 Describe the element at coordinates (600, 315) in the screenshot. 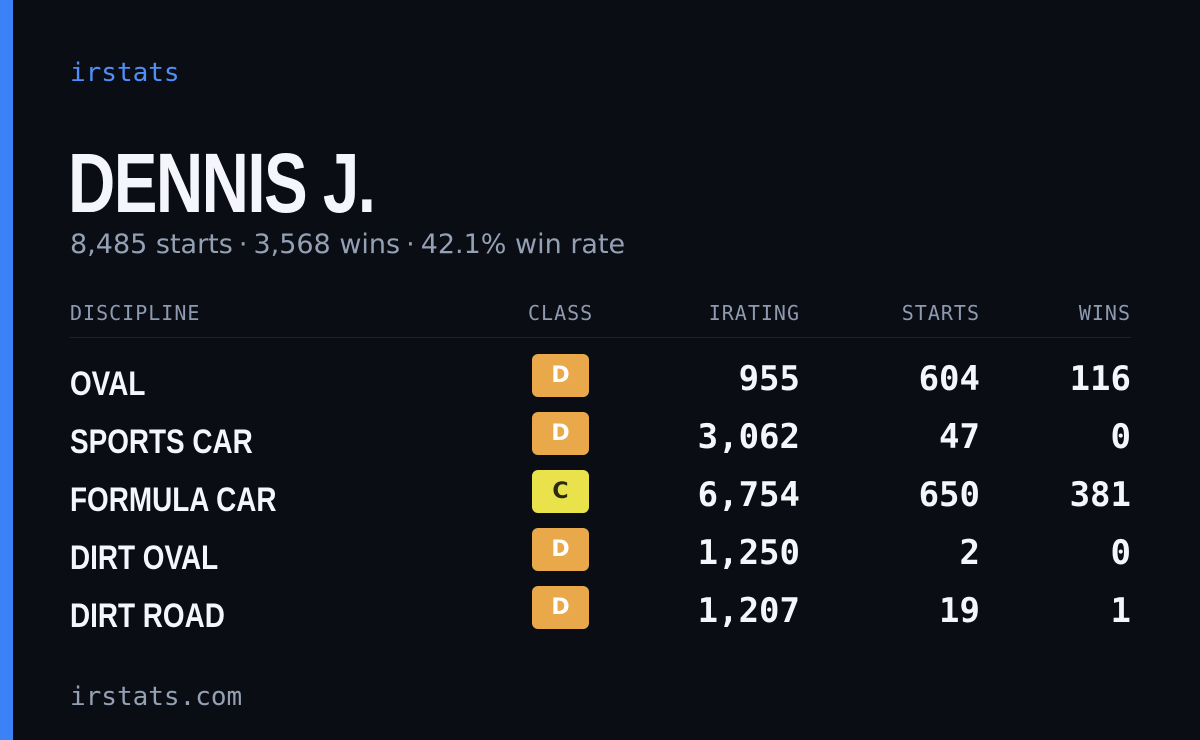

I see `table-header: DISCIPLINE CLASS IRATING STARTS WINS` at that location.